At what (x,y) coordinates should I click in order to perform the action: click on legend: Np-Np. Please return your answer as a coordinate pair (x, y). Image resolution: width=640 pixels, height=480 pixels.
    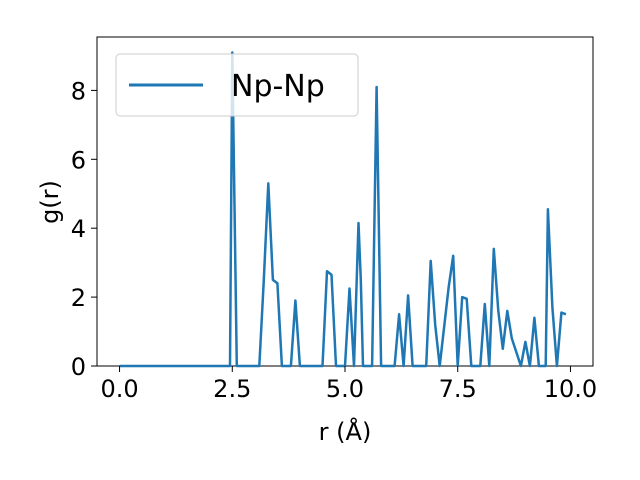
    Looking at the image, I should click on (237, 85).